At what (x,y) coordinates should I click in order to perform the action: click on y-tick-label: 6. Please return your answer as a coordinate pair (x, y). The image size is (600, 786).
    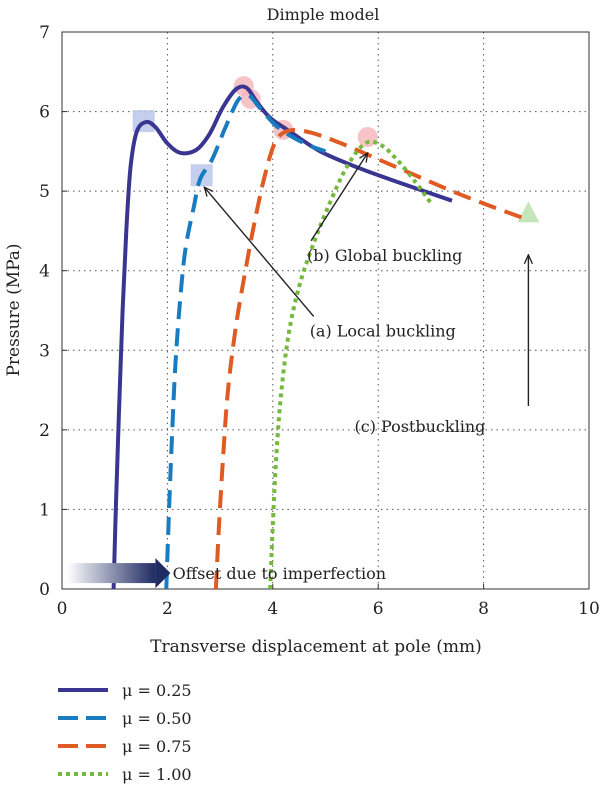
    Looking at the image, I should click on (44, 113).